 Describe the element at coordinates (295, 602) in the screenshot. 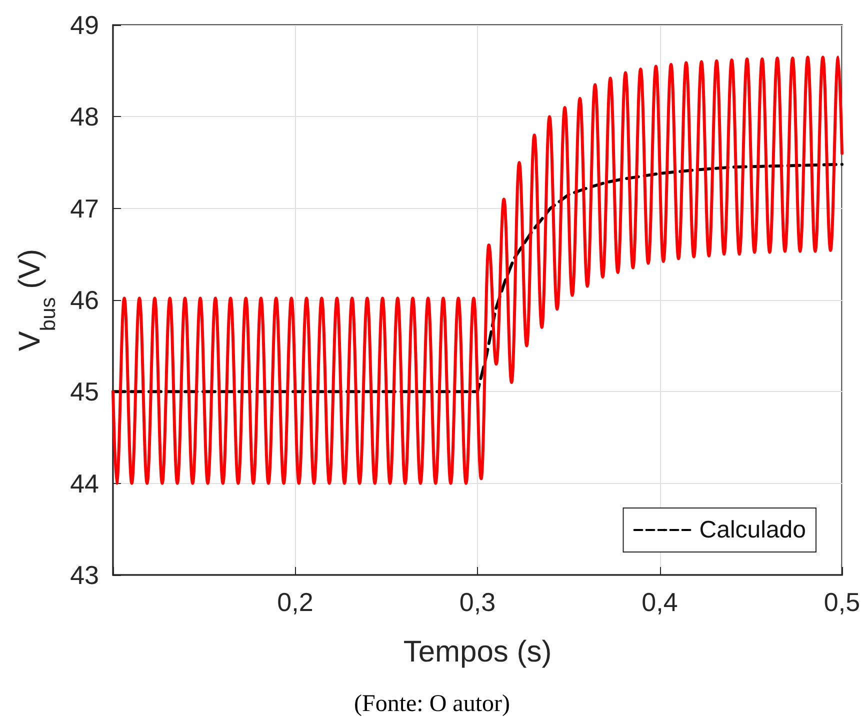

I see `x-tick-label: 0,2` at that location.